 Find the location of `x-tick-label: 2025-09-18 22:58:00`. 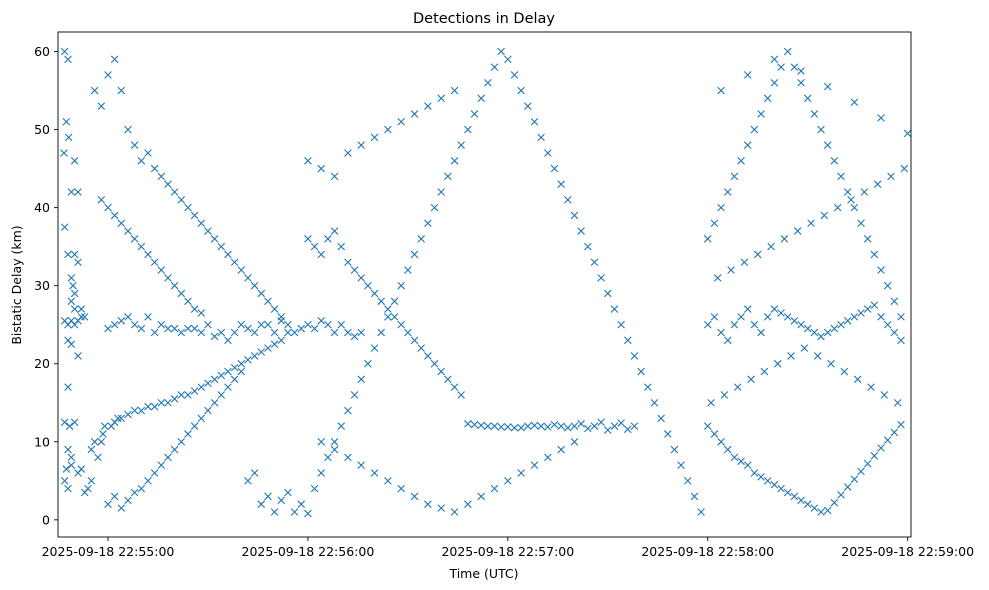

x-tick-label: 2025-09-18 22:58:00 is located at coordinates (707, 551).